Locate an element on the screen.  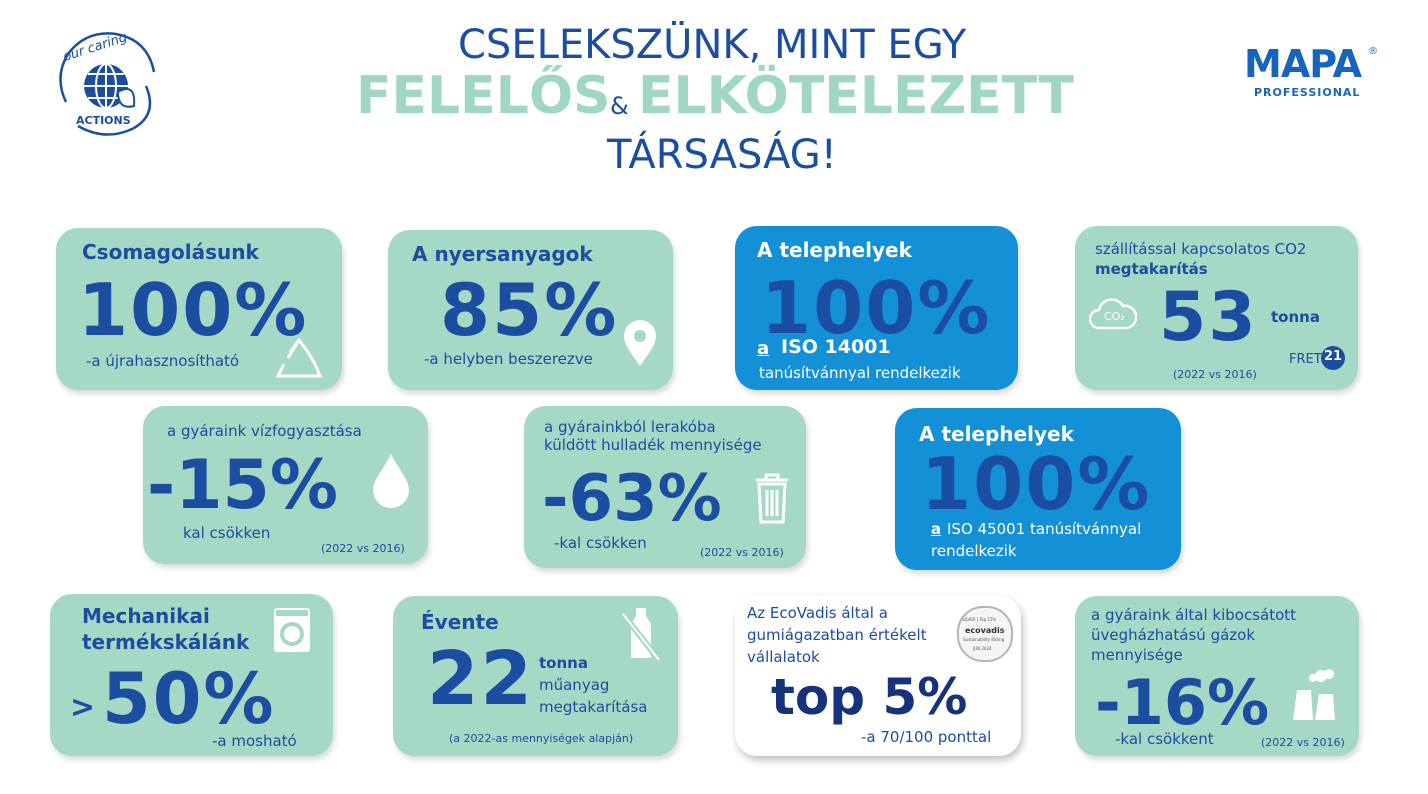
waste-note: -kal csökken is located at coordinates (600, 543).